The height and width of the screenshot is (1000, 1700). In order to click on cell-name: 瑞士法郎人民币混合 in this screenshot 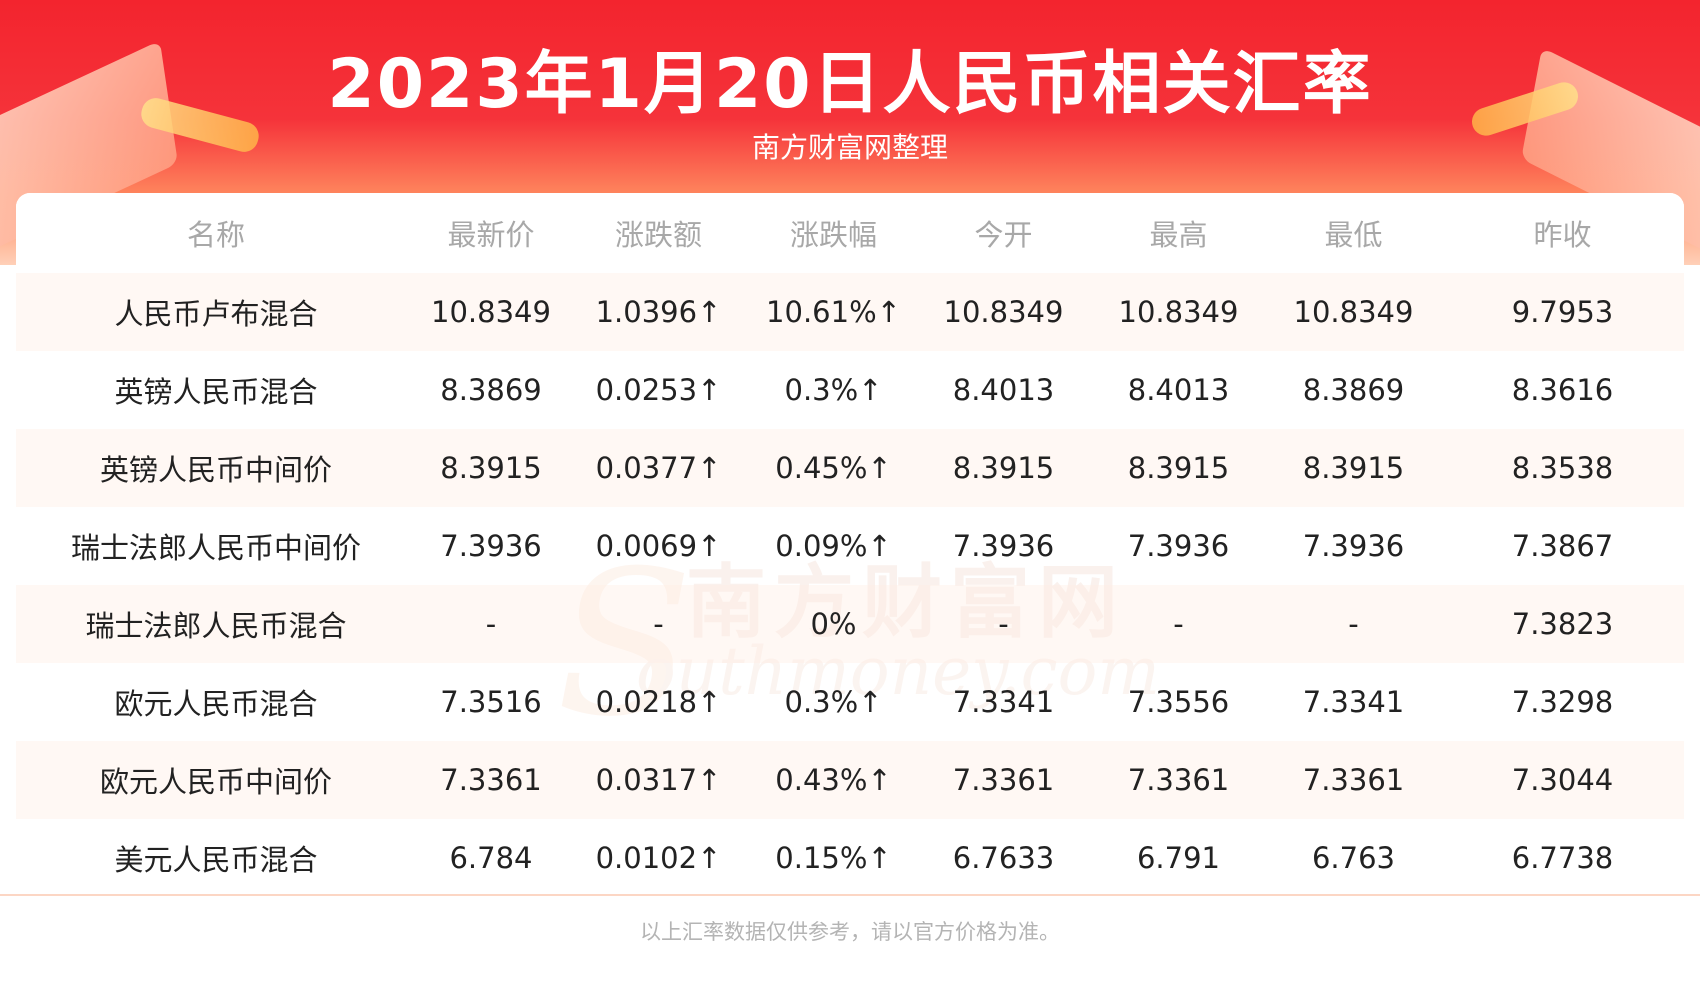, I will do `click(216, 624)`.